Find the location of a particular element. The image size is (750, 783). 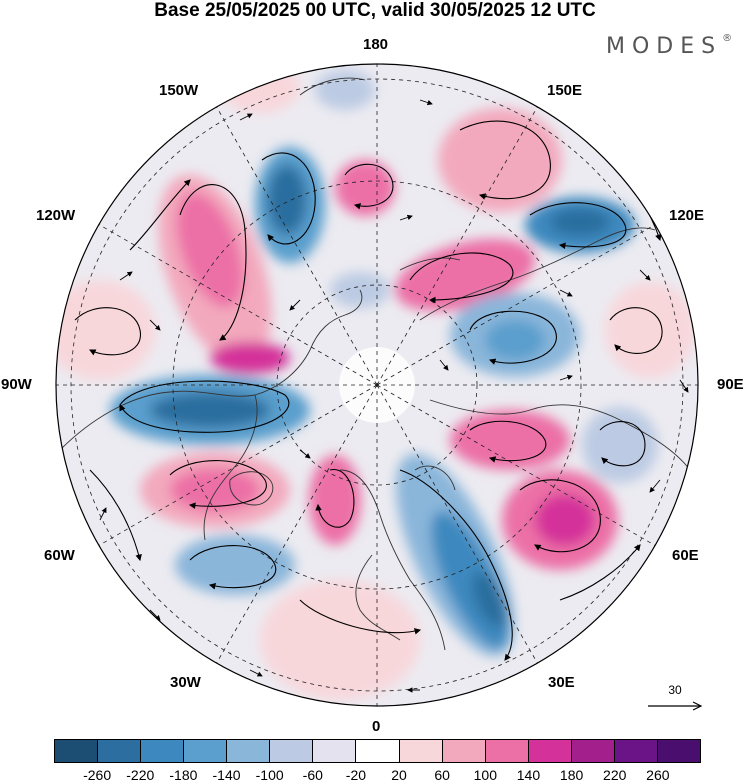

lon-label-60e: 60E is located at coordinates (685, 555).